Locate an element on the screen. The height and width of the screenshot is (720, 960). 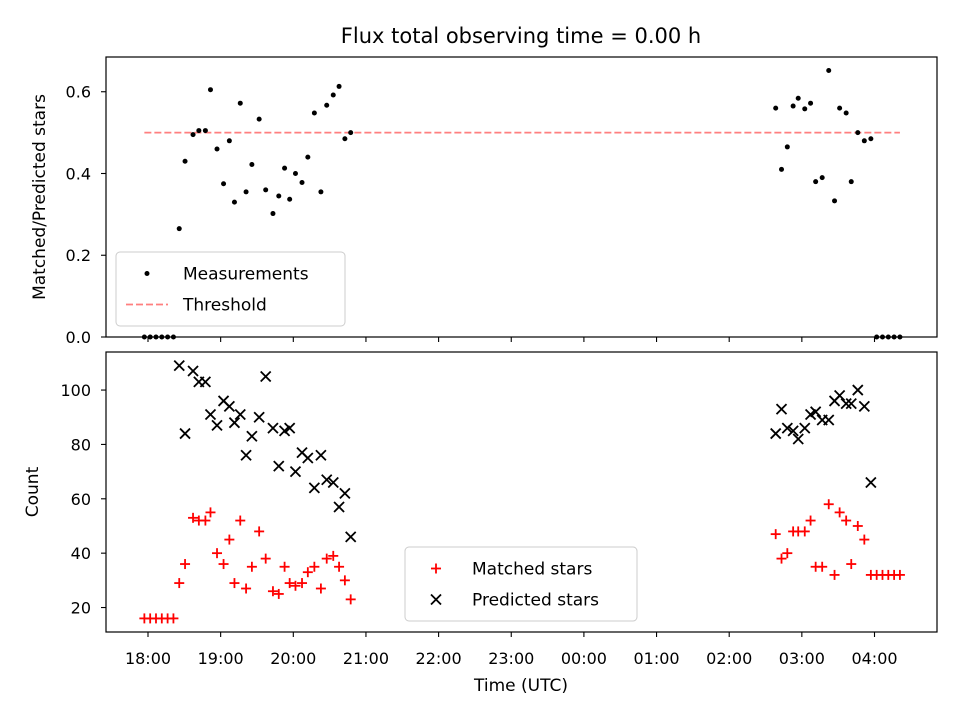
y-tick-label: 0.2 is located at coordinates (78, 255).